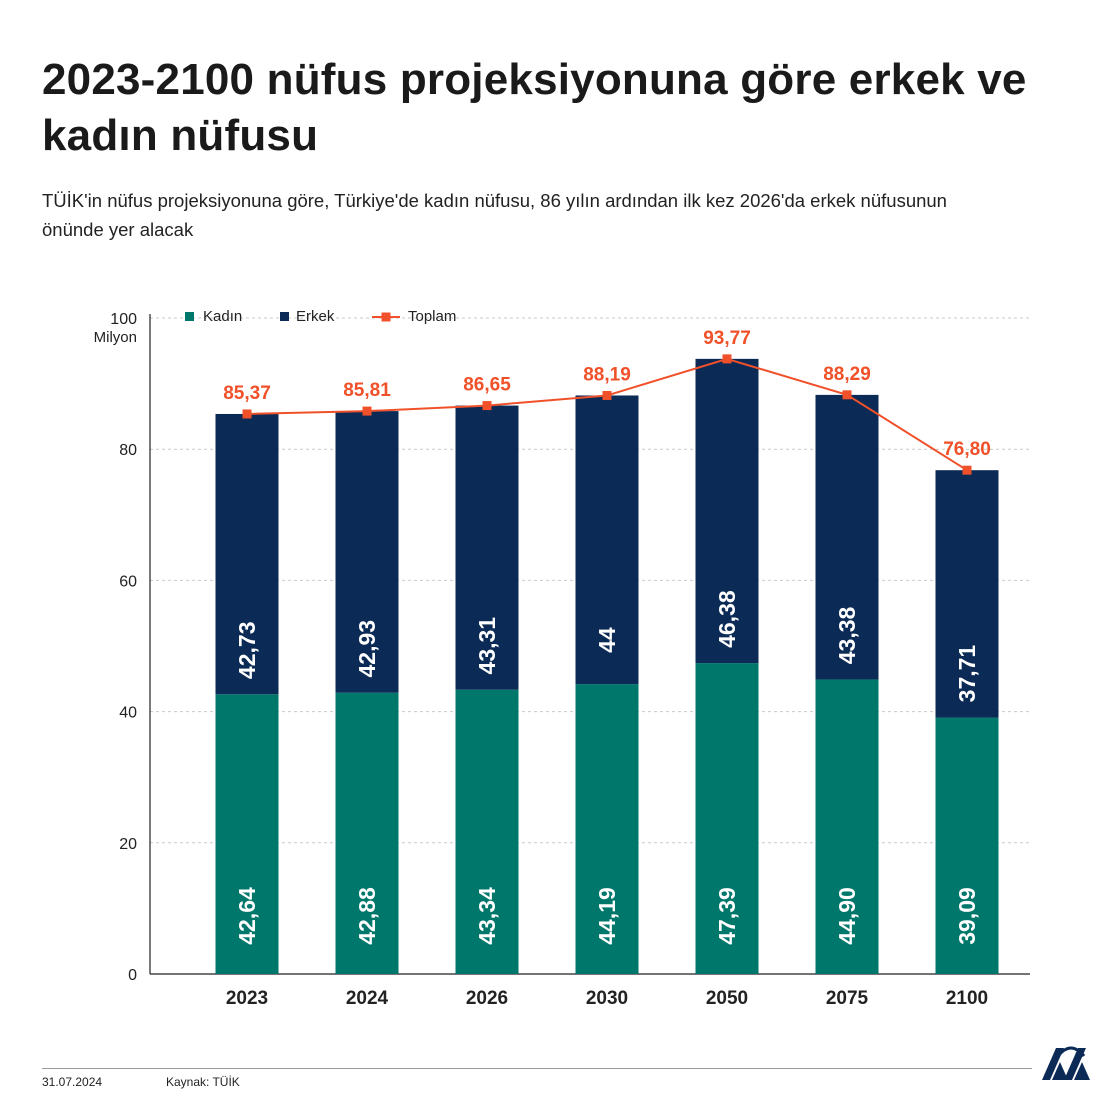 The image size is (1120, 1120). I want to click on bar-label-erkek: 42,93, so click(367, 649).